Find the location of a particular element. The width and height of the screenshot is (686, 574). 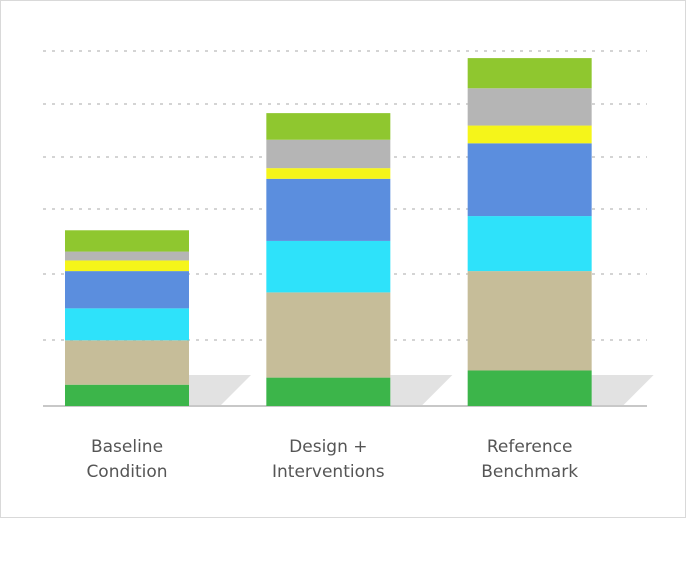

bar-shadows is located at coordinates (421, 390).